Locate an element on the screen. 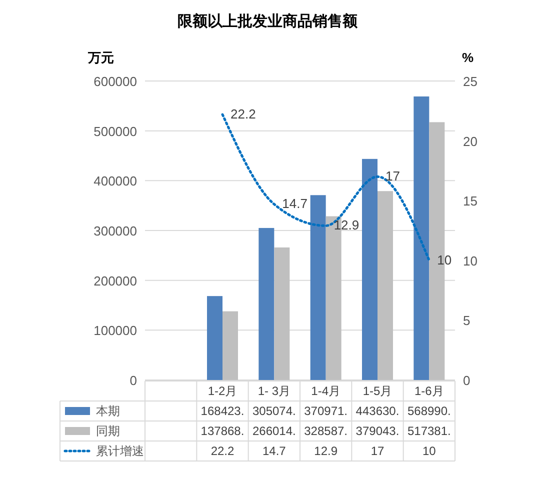 This screenshot has width=535, height=482. x-tick-label: 1-5月 is located at coordinates (377, 391).